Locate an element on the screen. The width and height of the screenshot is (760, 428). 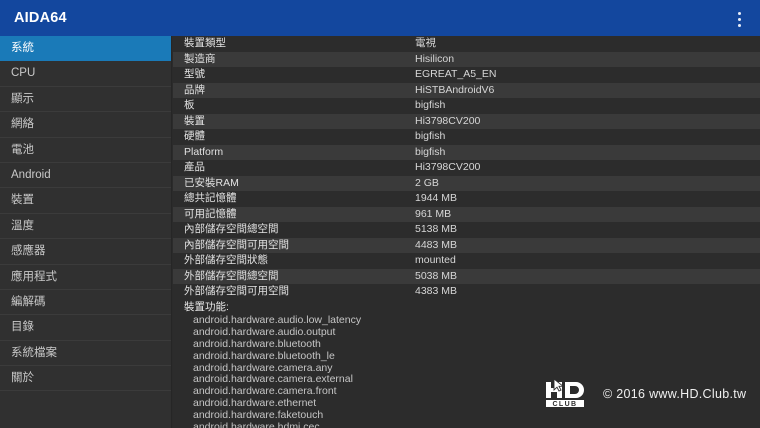
row-key: 內部儲存空間總空間 is located at coordinates (231, 229).